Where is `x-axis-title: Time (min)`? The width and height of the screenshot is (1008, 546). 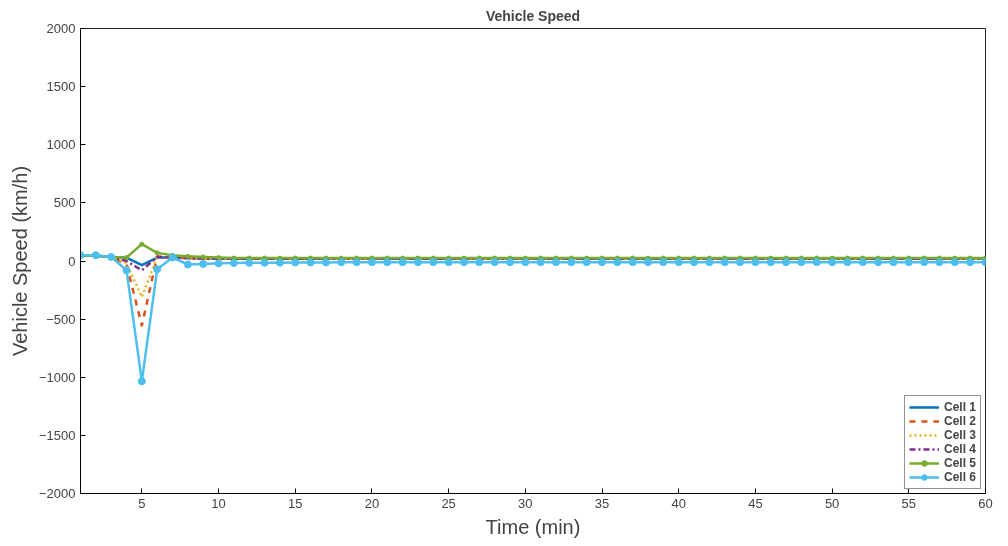 x-axis-title: Time (min) is located at coordinates (533, 526).